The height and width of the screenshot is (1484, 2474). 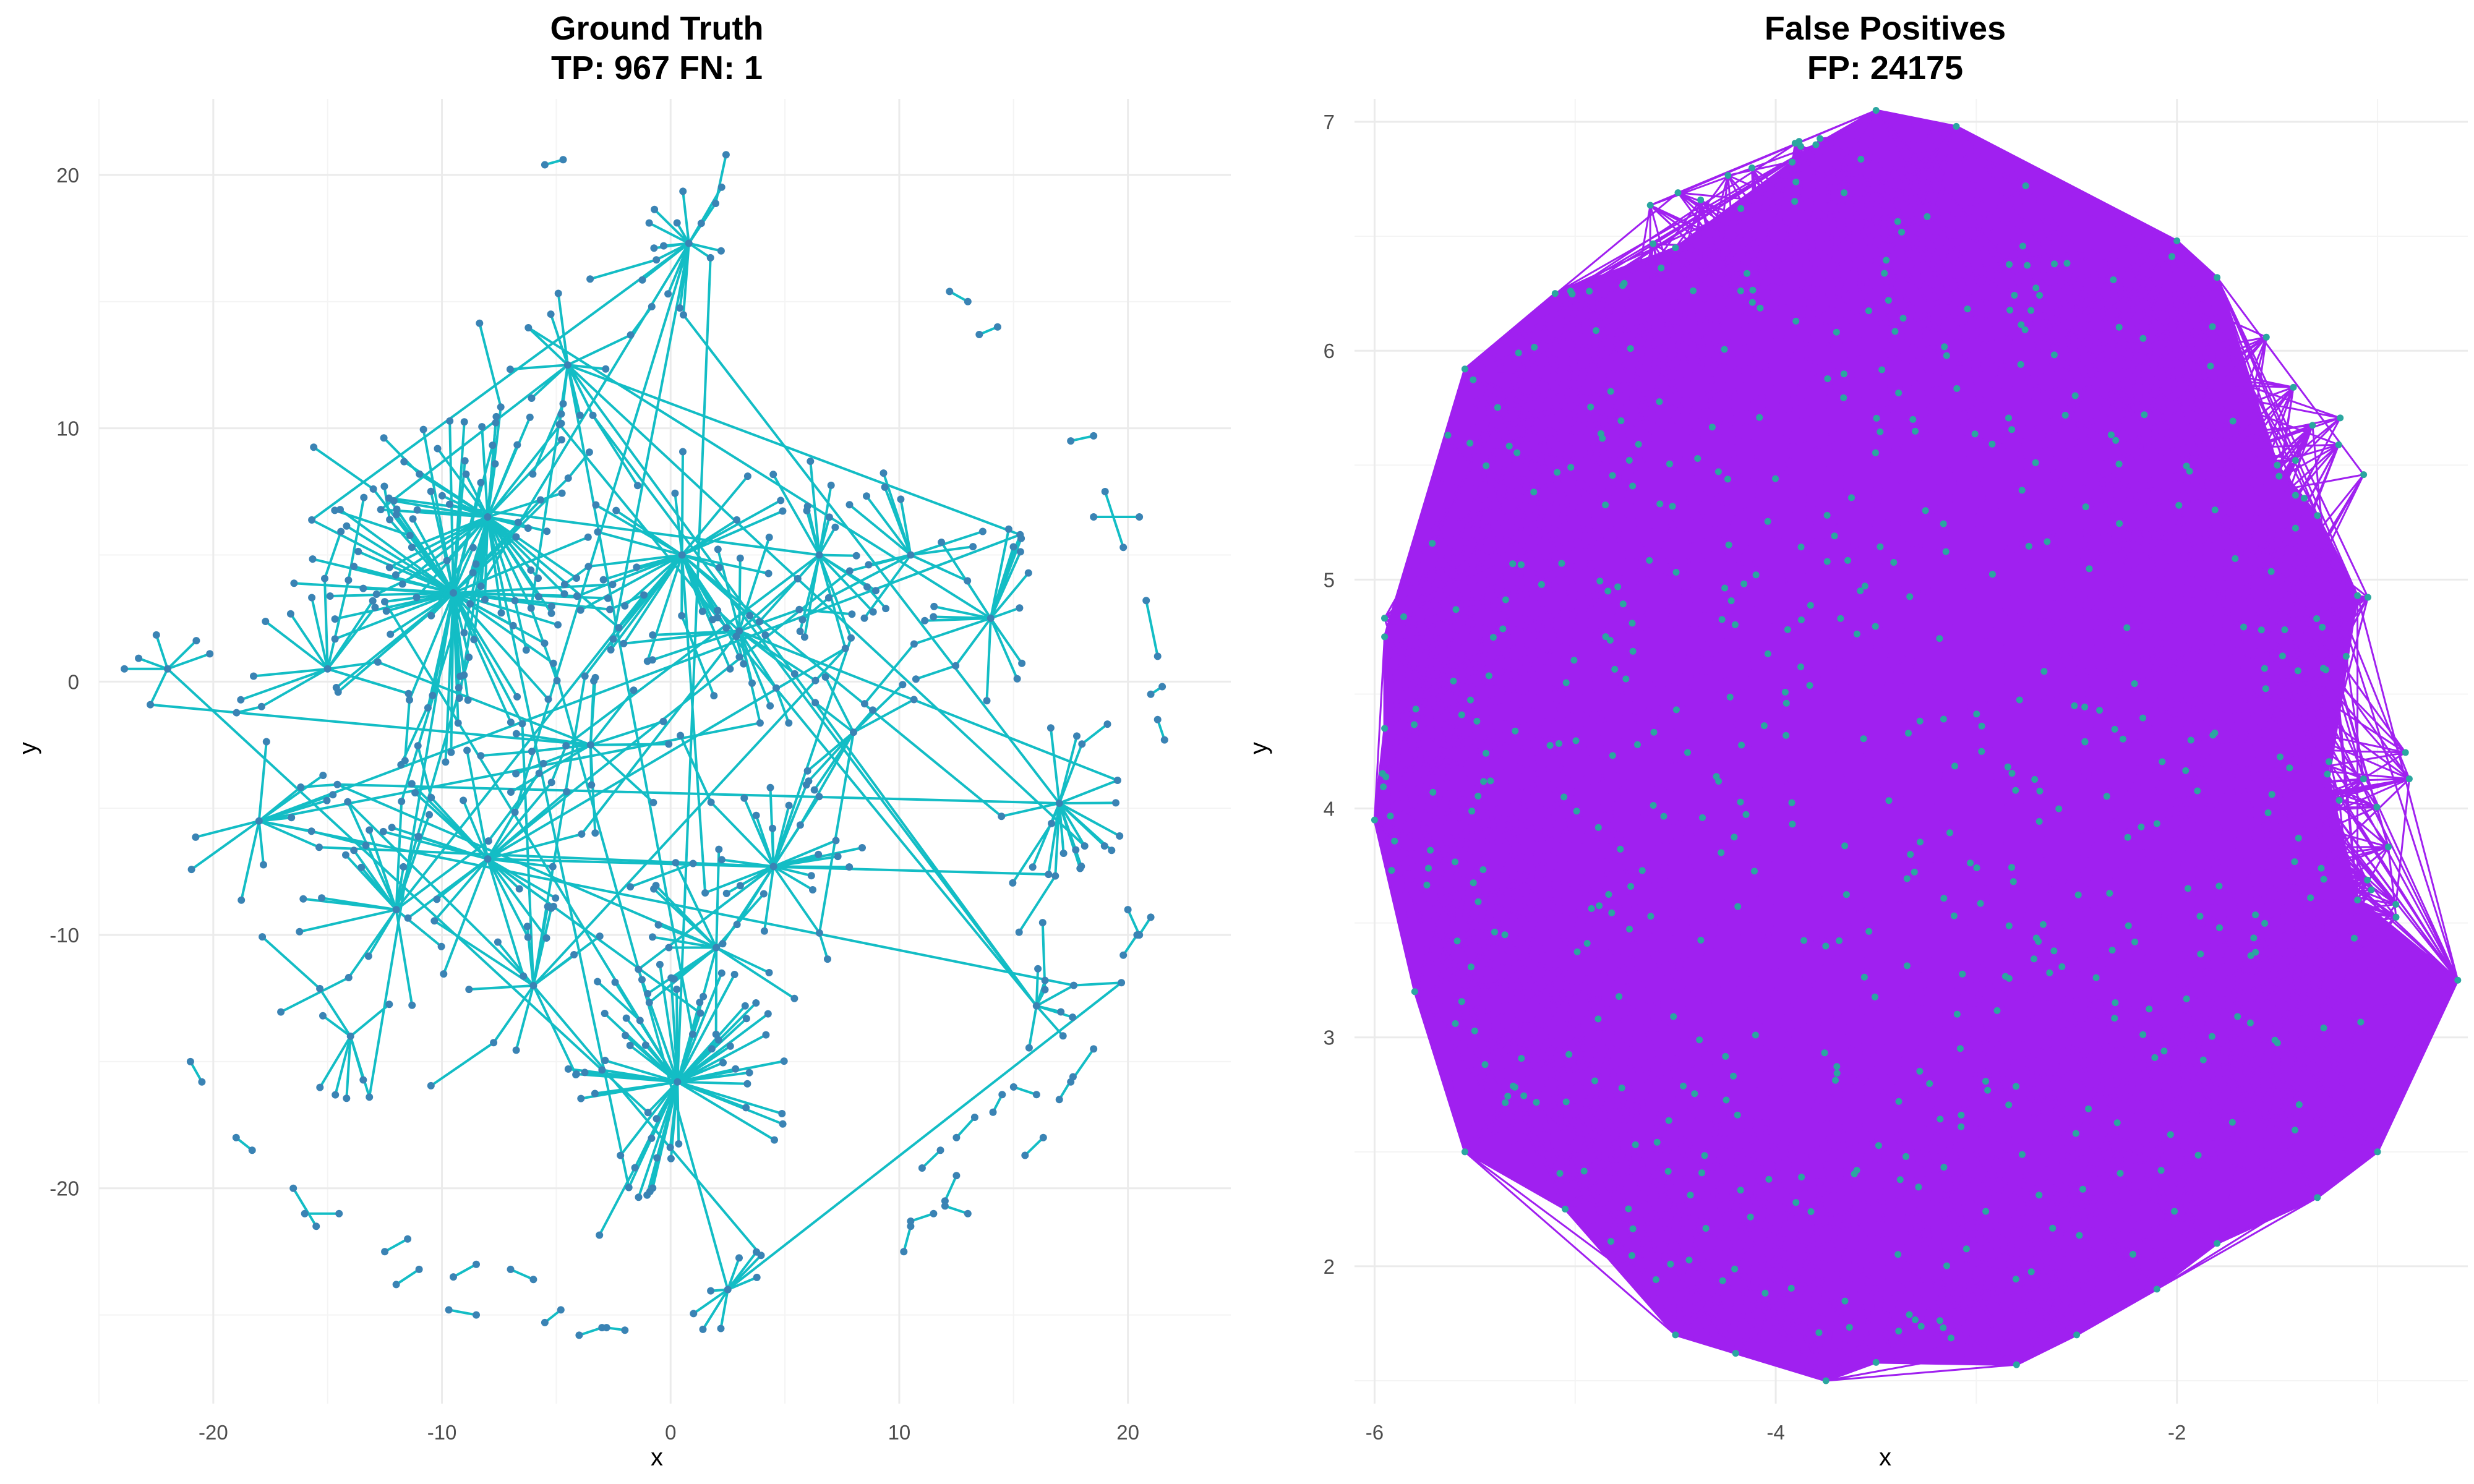 I want to click on x-tick-label: -2, so click(x=2177, y=1432).